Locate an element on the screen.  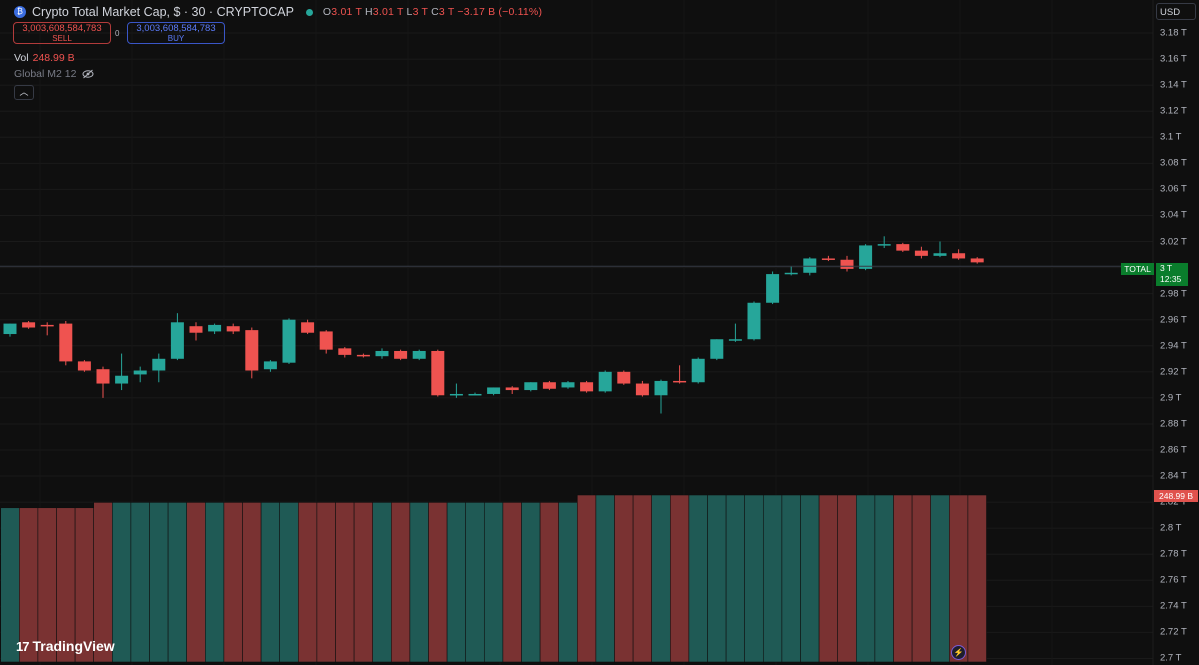
tradingview-logo: 17 TradingView is located at coordinates (65, 646).